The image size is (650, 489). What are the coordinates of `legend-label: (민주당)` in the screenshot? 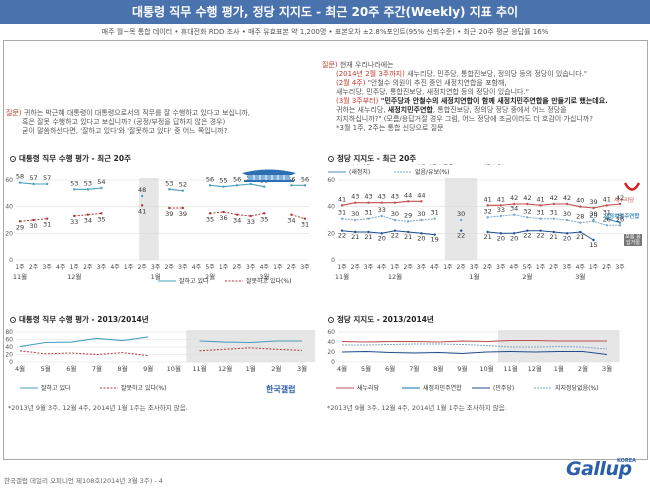 It's located at (493, 165).